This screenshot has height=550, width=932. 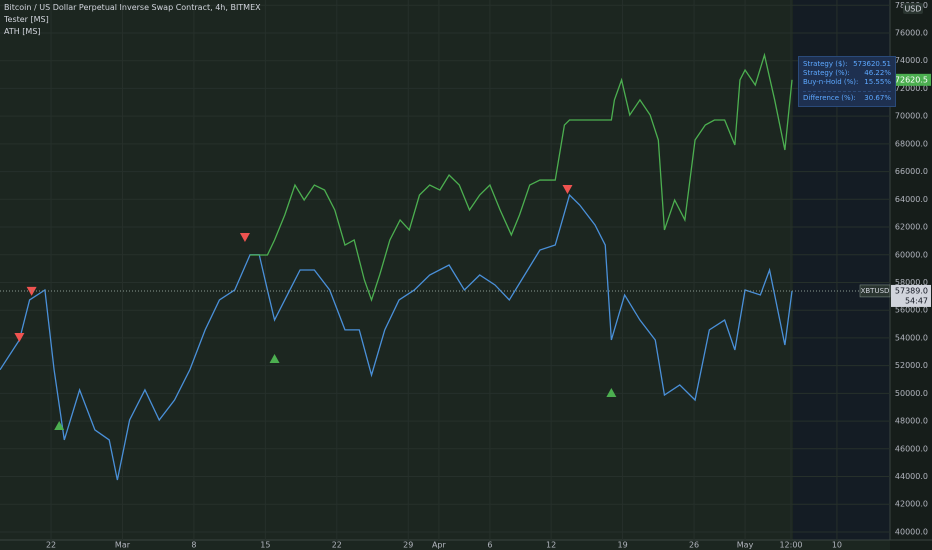 I want to click on price-tag-label: 57389.0, so click(x=911, y=290).